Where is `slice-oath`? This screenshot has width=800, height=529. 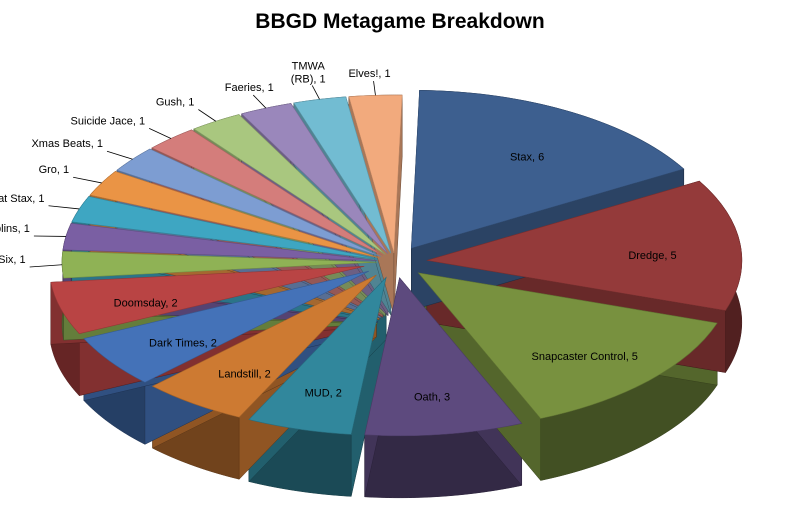 slice-oath is located at coordinates (443, 357).